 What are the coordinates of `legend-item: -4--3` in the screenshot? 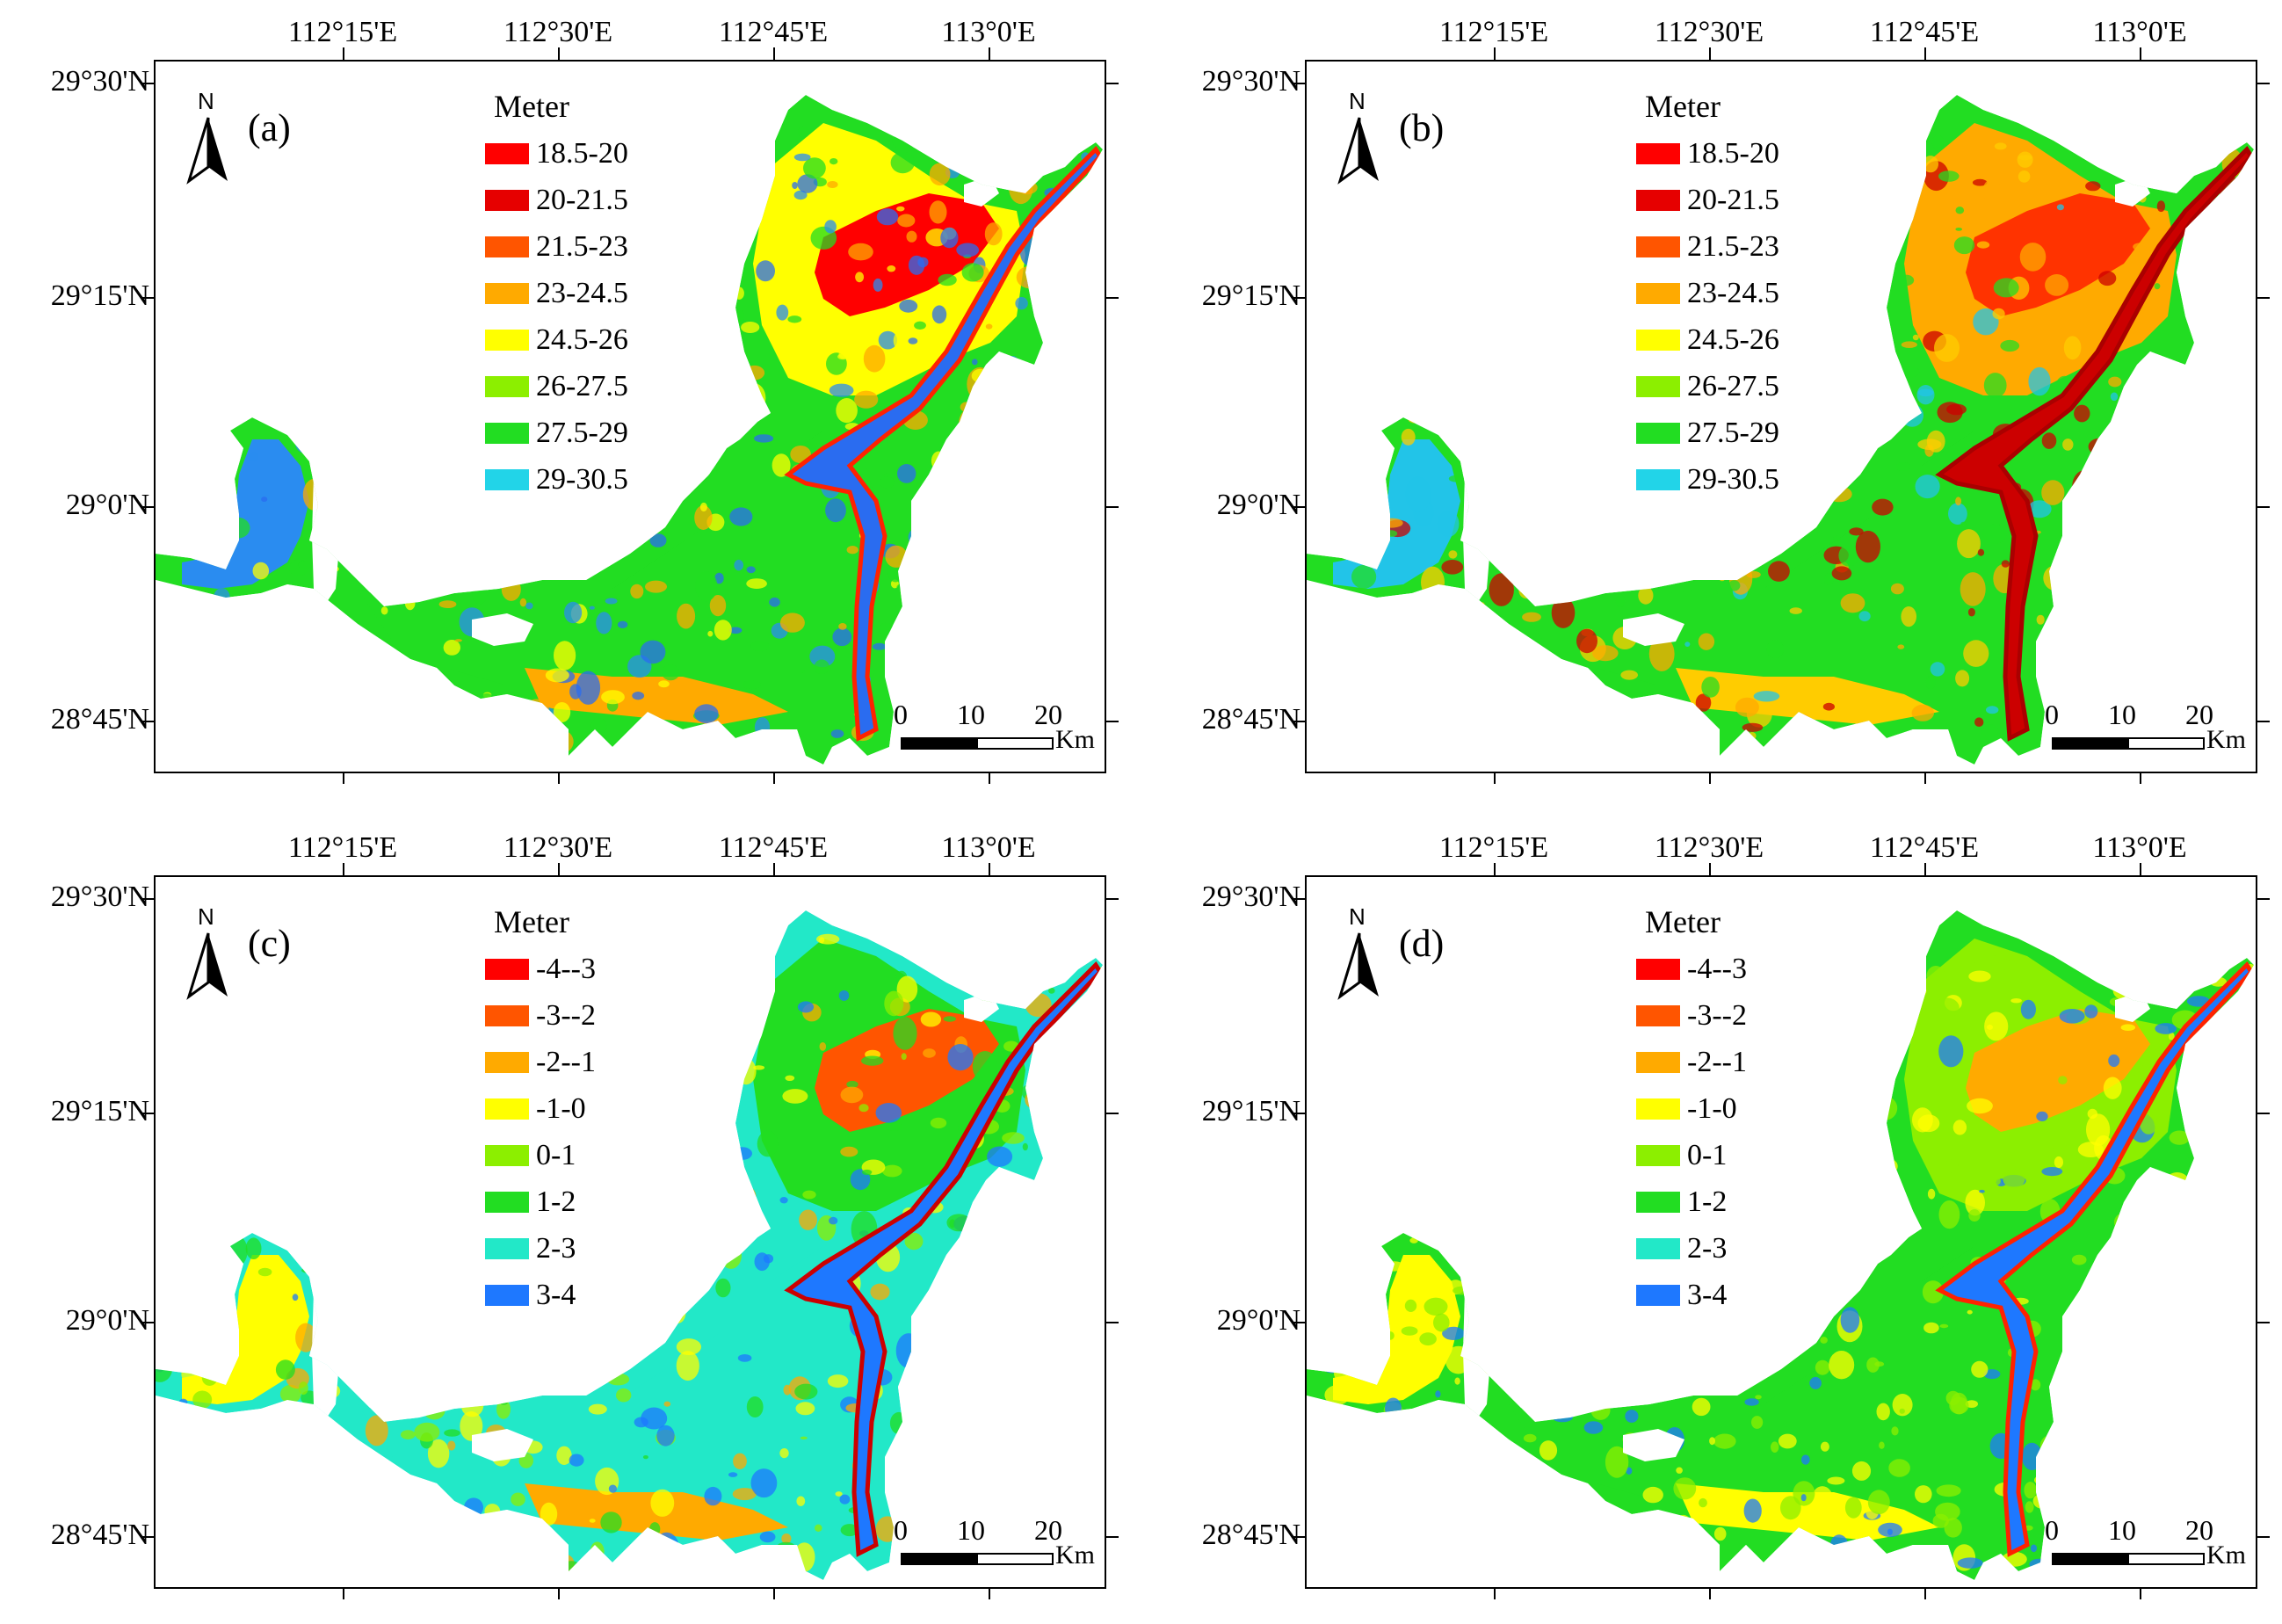 It's located at (1691, 969).